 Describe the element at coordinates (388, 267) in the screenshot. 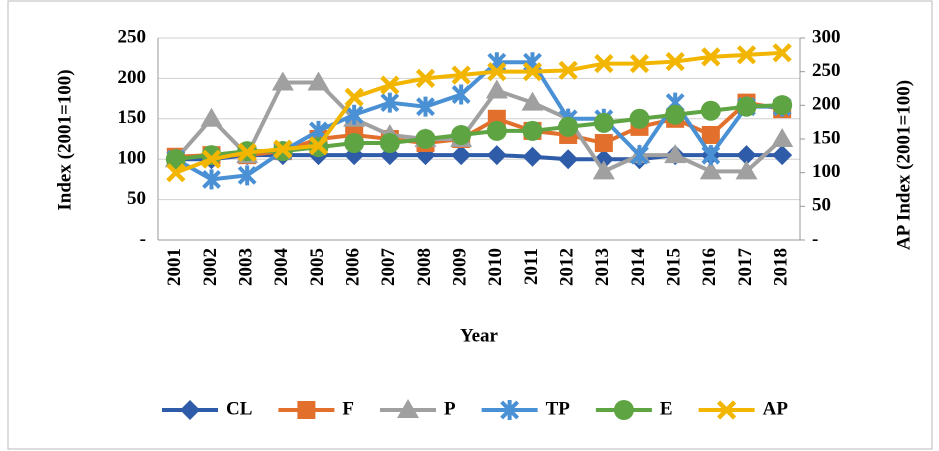

I see `x-tick-label: 2007` at that location.